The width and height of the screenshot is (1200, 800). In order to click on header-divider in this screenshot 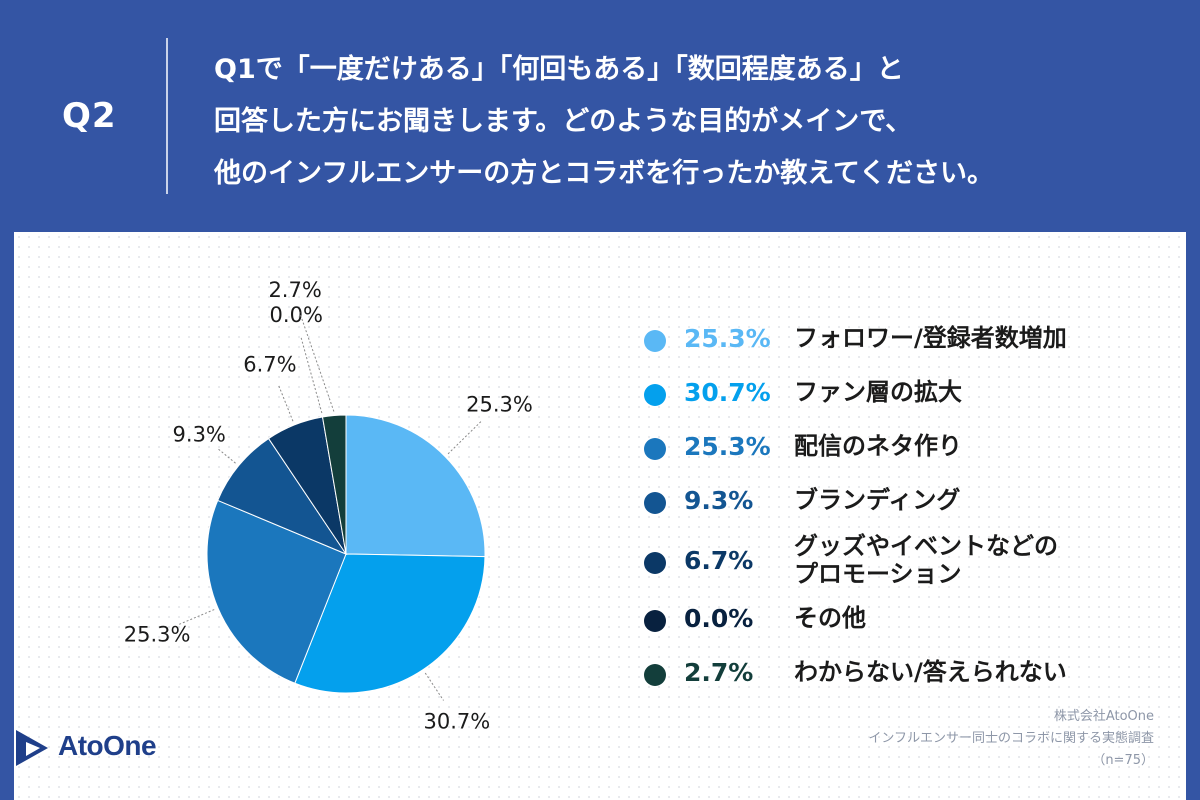, I will do `click(167, 116)`.